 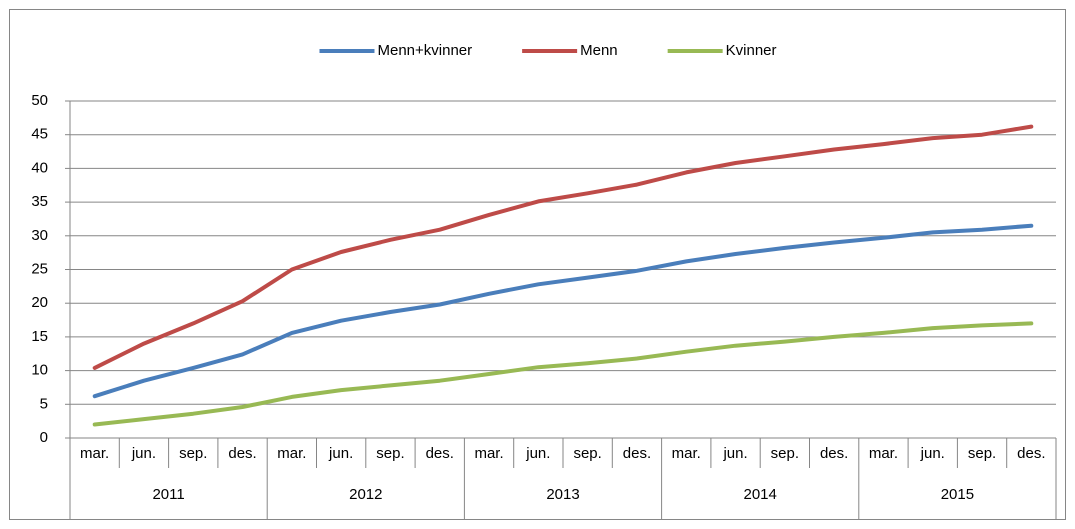 What do you see at coordinates (957, 494) in the screenshot?
I see `x-group-label: 2015` at bounding box center [957, 494].